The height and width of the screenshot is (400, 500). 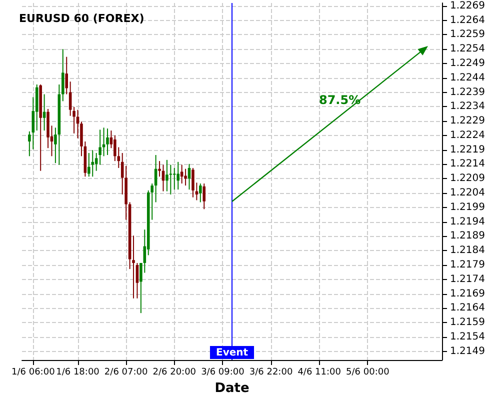 What do you see at coordinates (81, 18) in the screenshot?
I see `text: EURUSD 60 (FOREX)` at bounding box center [81, 18].